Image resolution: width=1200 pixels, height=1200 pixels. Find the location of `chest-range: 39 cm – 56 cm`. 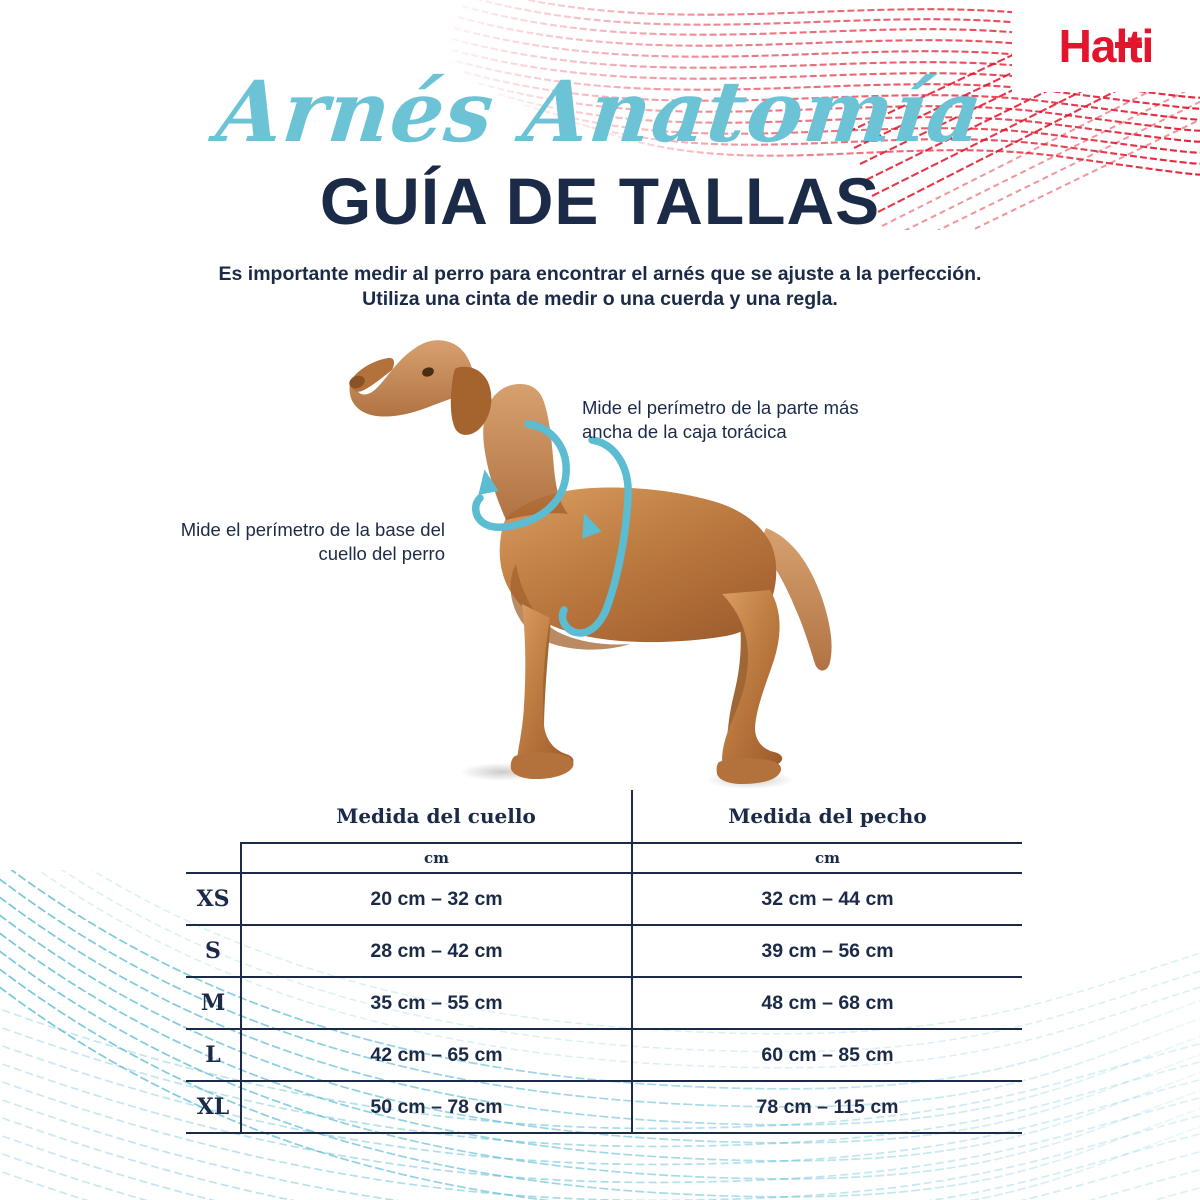

chest-range: 39 cm – 56 cm is located at coordinates (826, 950).